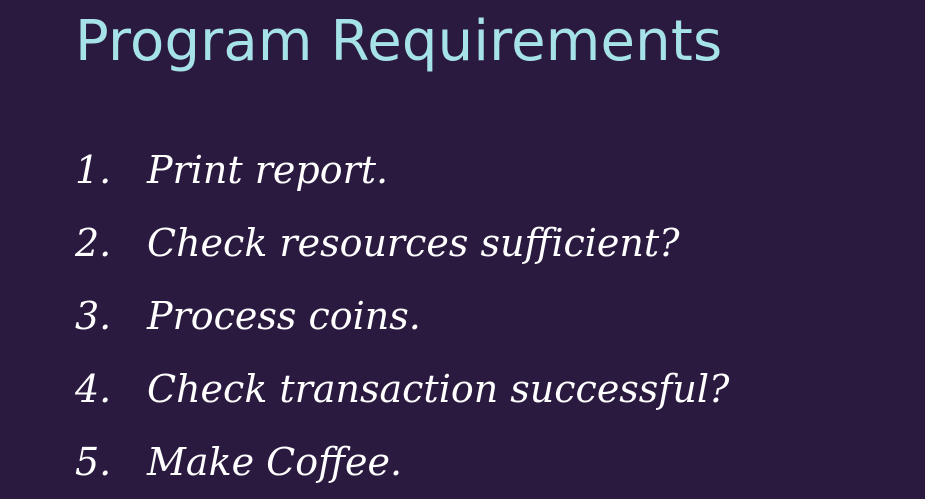 This screenshot has height=499, width=925. Describe the element at coordinates (93, 315) in the screenshot. I see `item-number: 3.` at that location.